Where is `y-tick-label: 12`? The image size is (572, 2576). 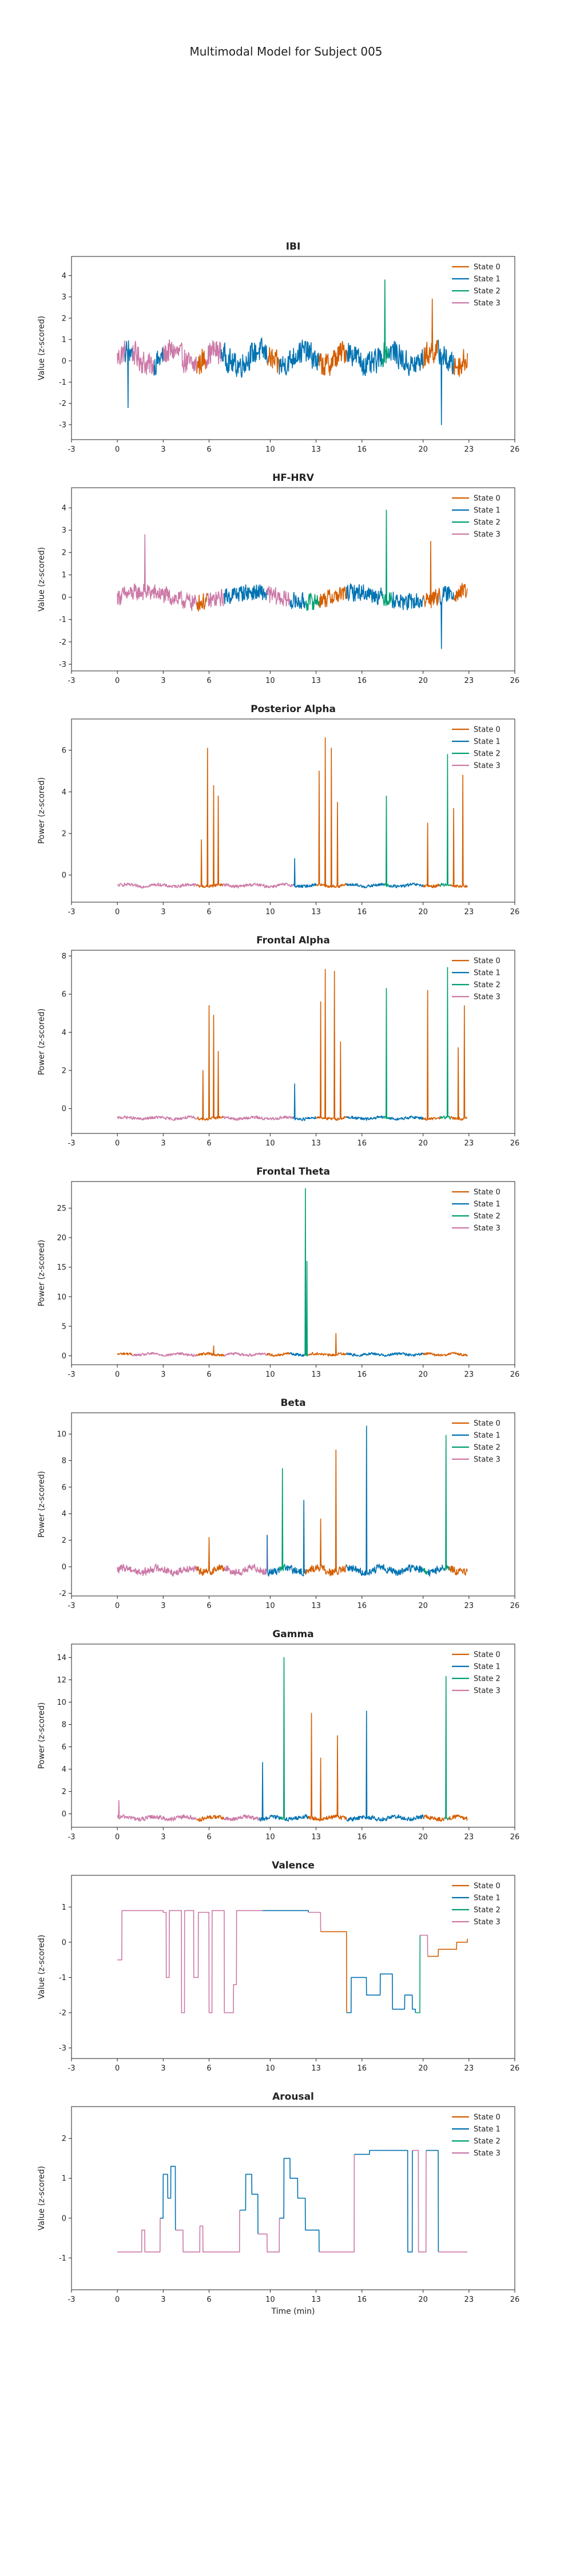 y-tick-label: 12 is located at coordinates (61, 1680).